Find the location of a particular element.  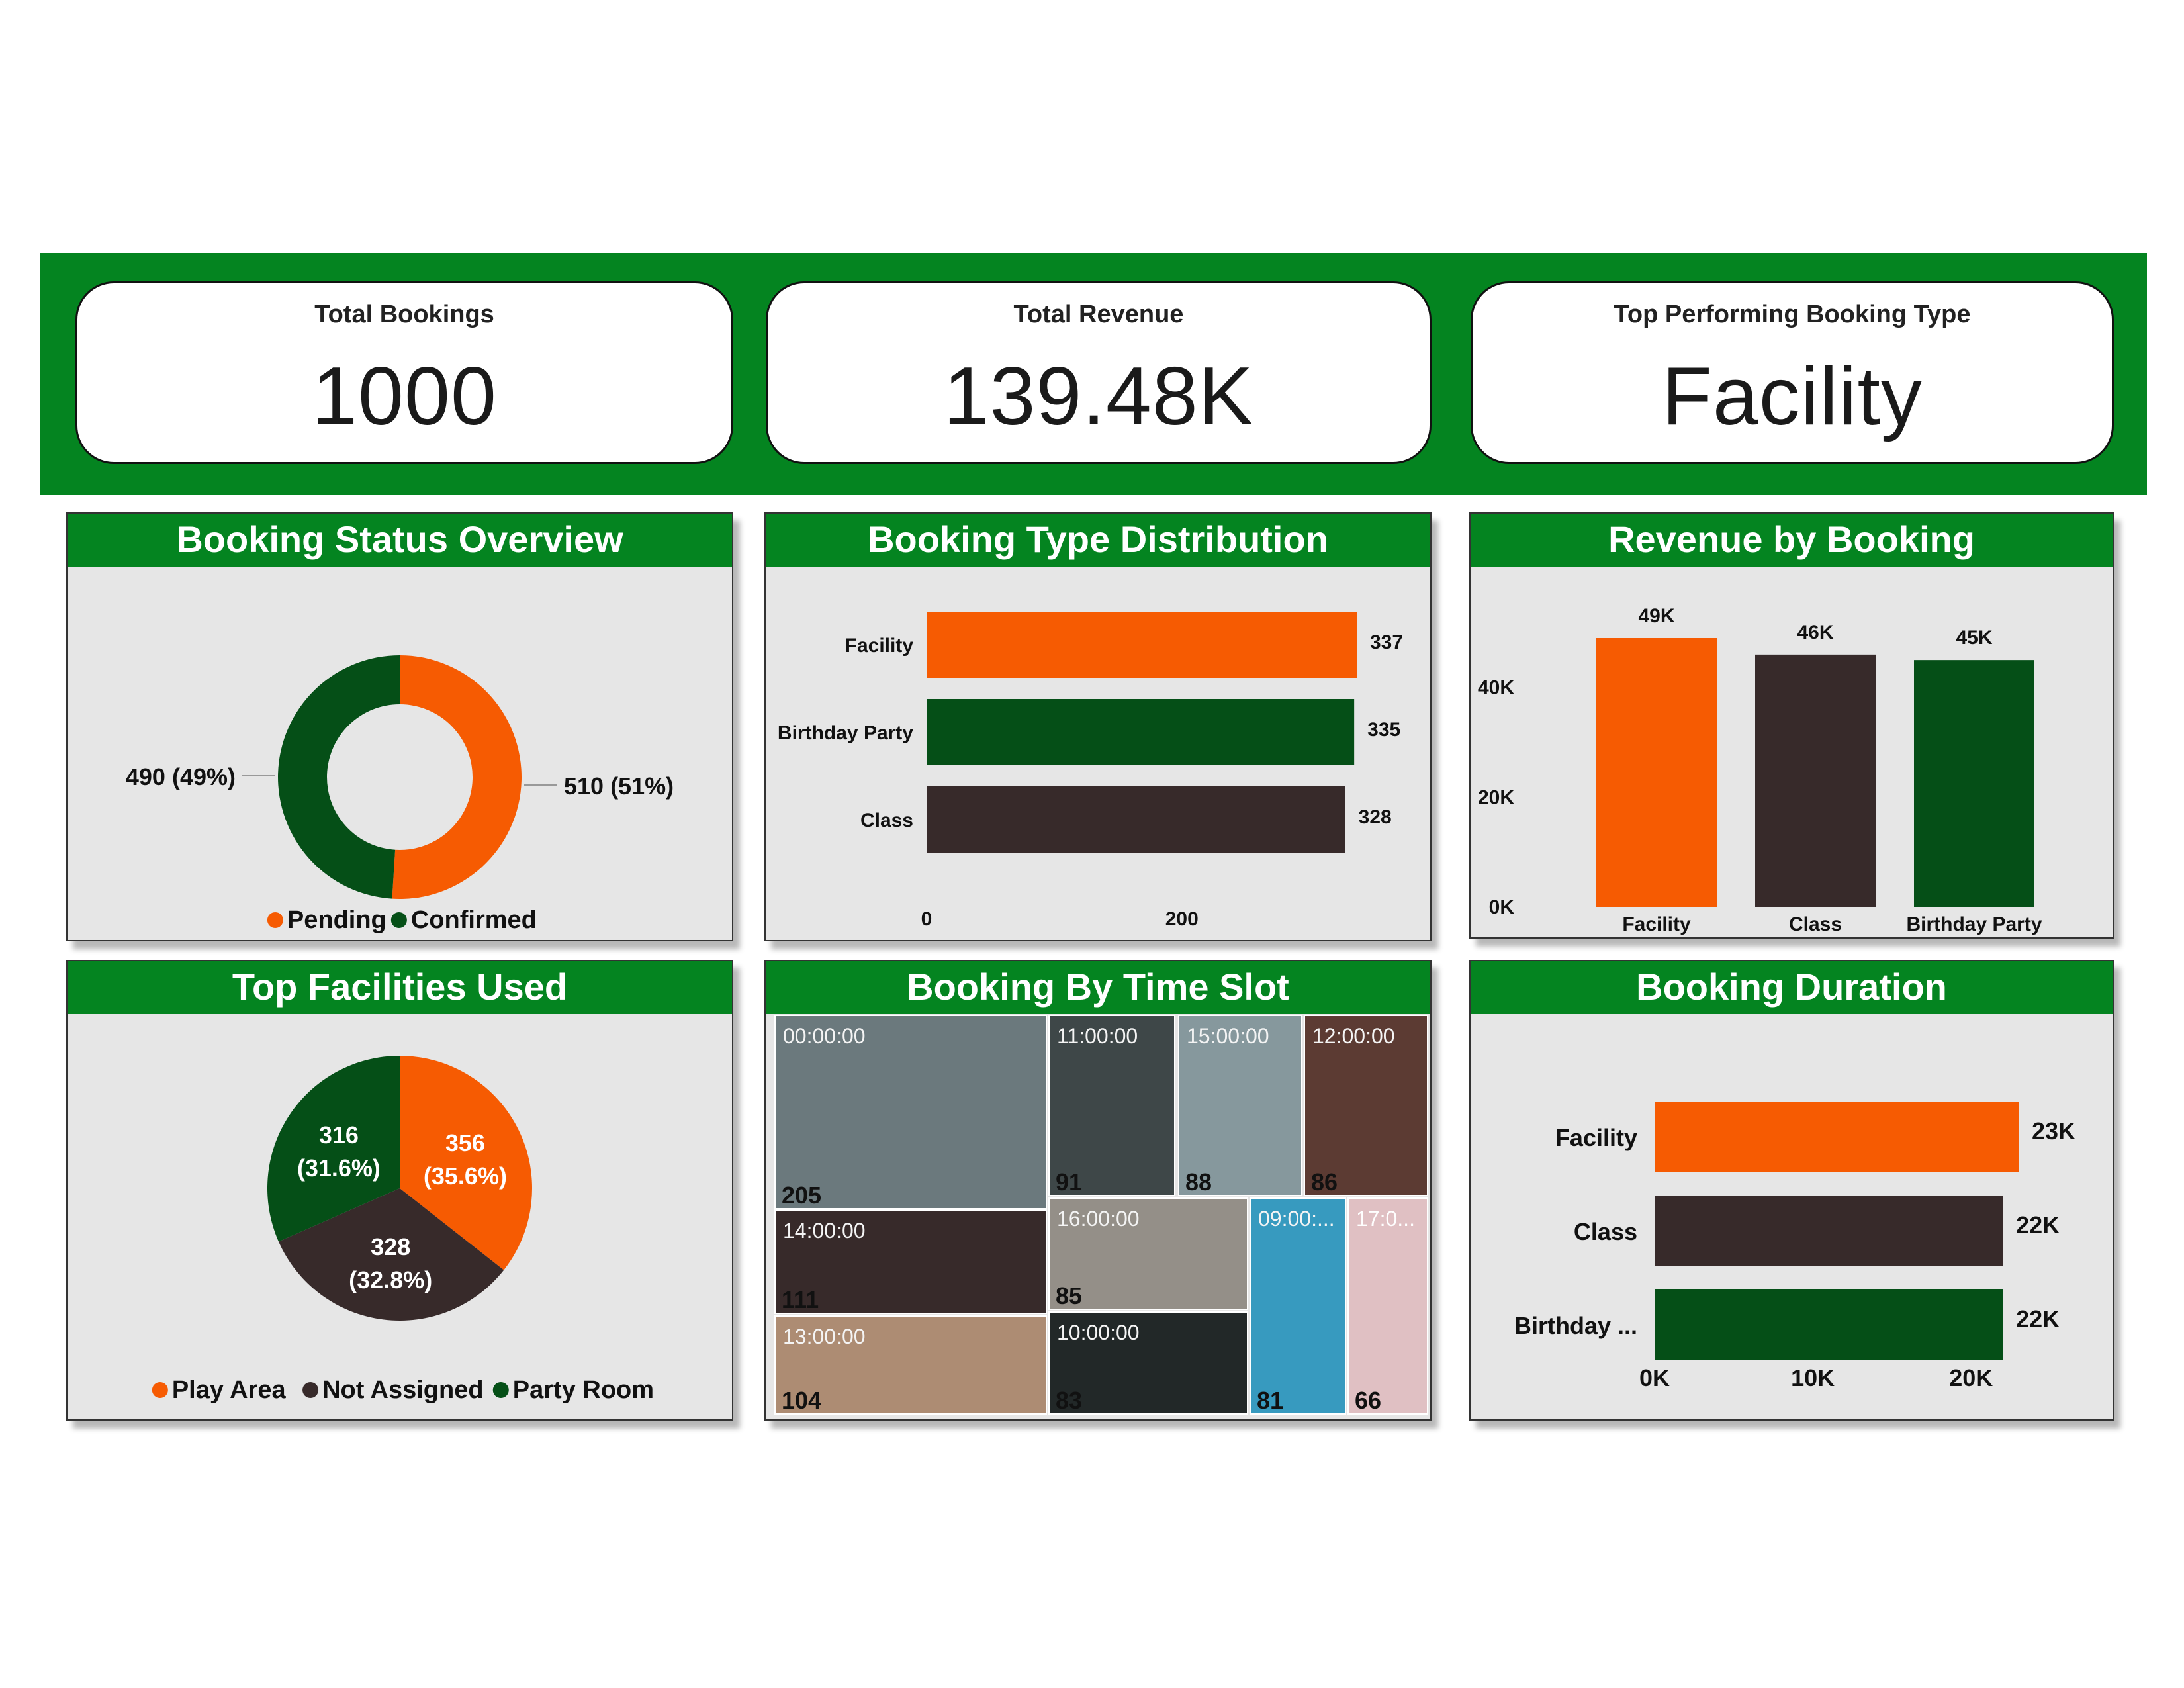

y-tick-label: 20K is located at coordinates (1496, 797).